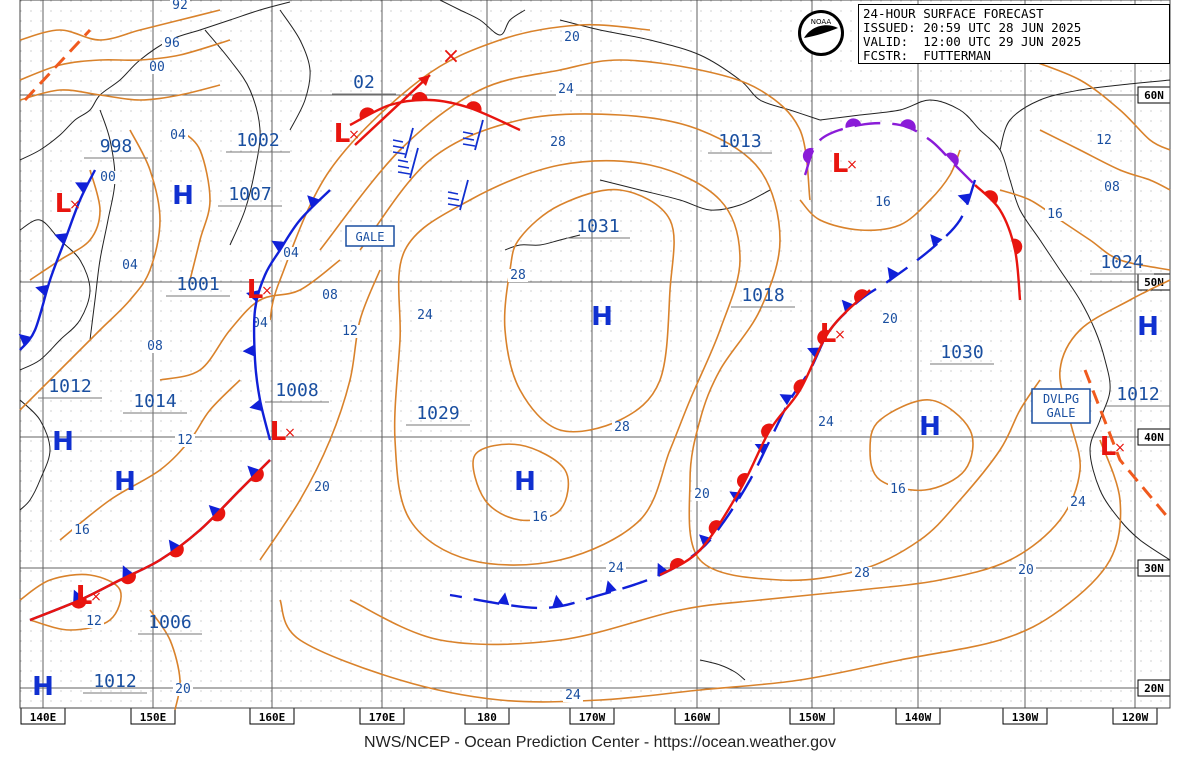 Image resolution: width=1200 pixels, height=764 pixels. Describe the element at coordinates (296, 390) in the screenshot. I see `low-pressure-value: 1008` at that location.